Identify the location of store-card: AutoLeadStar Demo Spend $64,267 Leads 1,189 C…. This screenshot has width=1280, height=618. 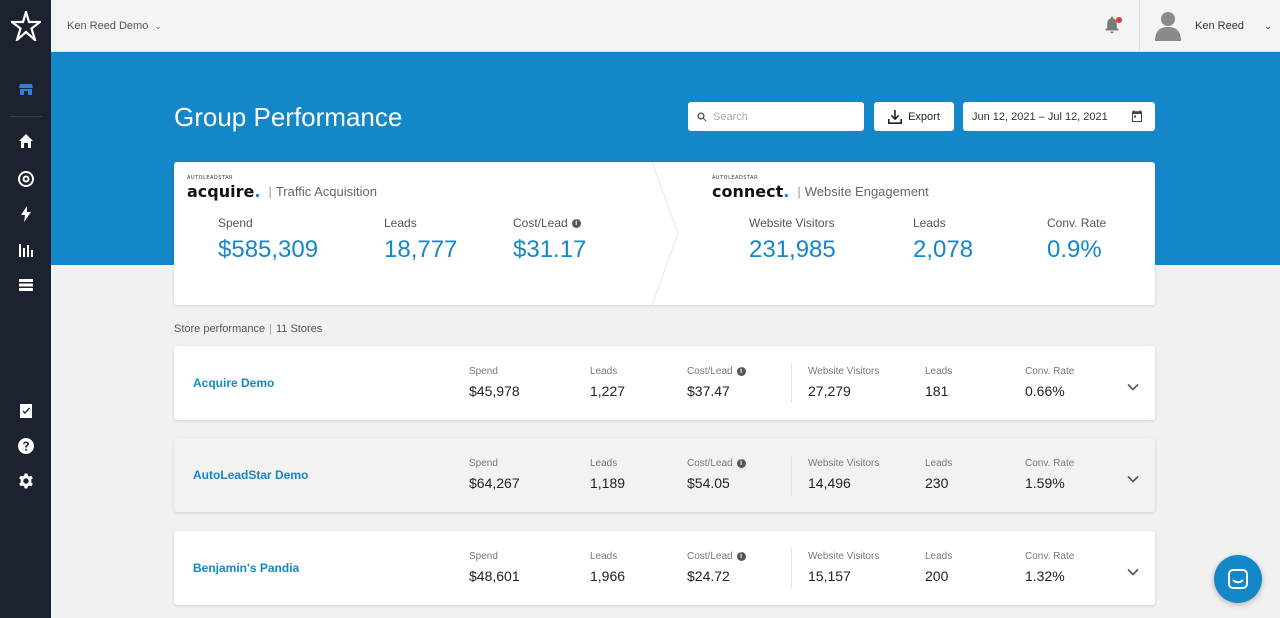
(664, 475).